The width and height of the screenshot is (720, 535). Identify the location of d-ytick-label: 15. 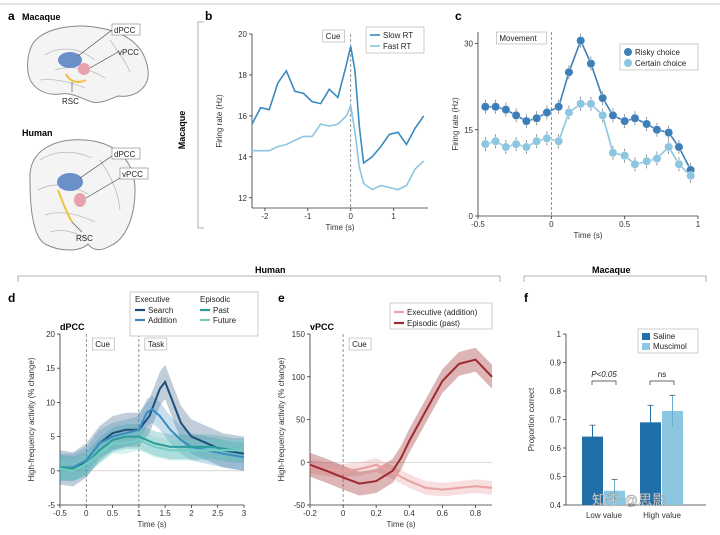
(50, 368).